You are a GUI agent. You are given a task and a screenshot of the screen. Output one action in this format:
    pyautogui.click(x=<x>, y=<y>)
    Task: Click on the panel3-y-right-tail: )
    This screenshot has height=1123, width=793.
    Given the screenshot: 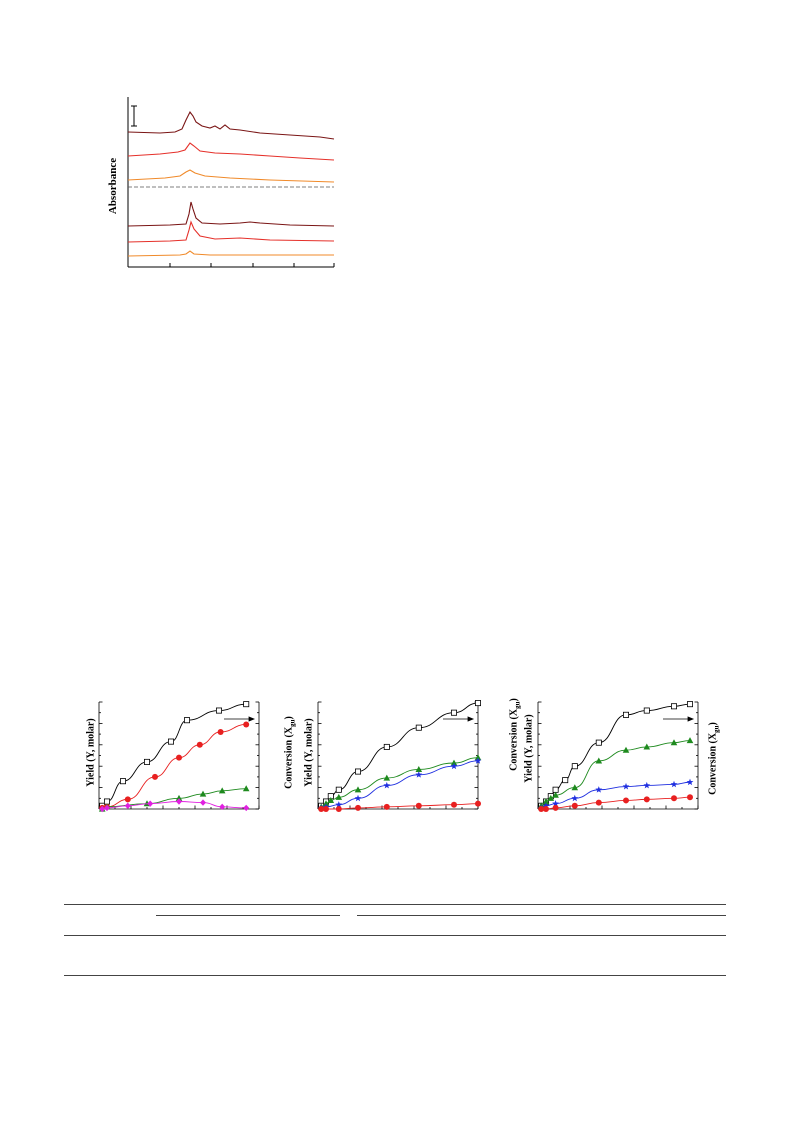 What is the action you would take?
    pyautogui.click(x=713, y=724)
    